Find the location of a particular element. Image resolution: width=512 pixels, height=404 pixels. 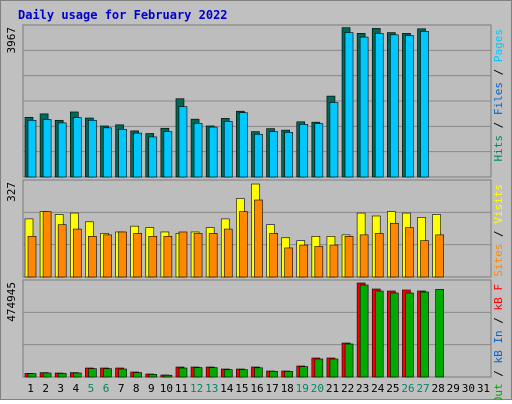

x-tick-label-day-29: 29 is located at coordinates (453, 388).